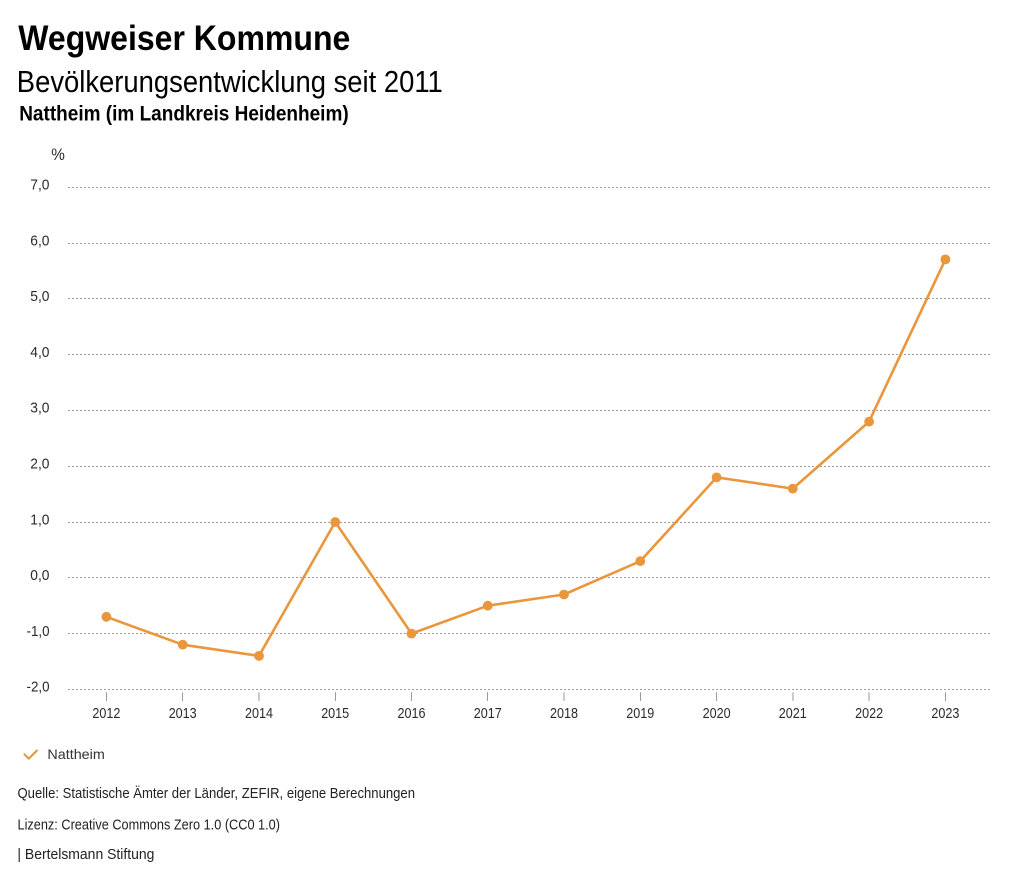 The height and width of the screenshot is (888, 1024). Describe the element at coordinates (184, 114) in the screenshot. I see `svg-text:Nattheim (im Landkreis Heidenh: Nattheim (im Landkreis Heidenheim)` at that location.